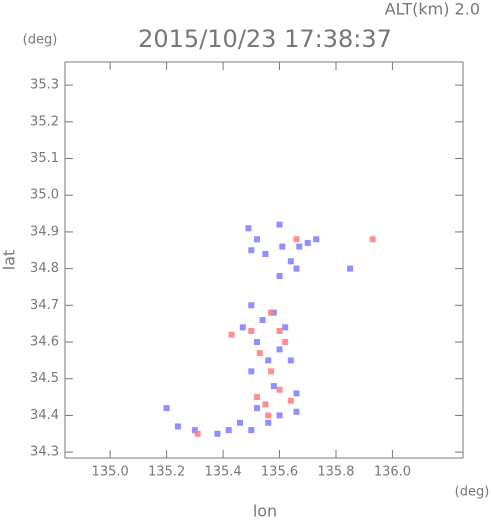  I want to click on y-tick-label: 34.6, so click(44, 342).